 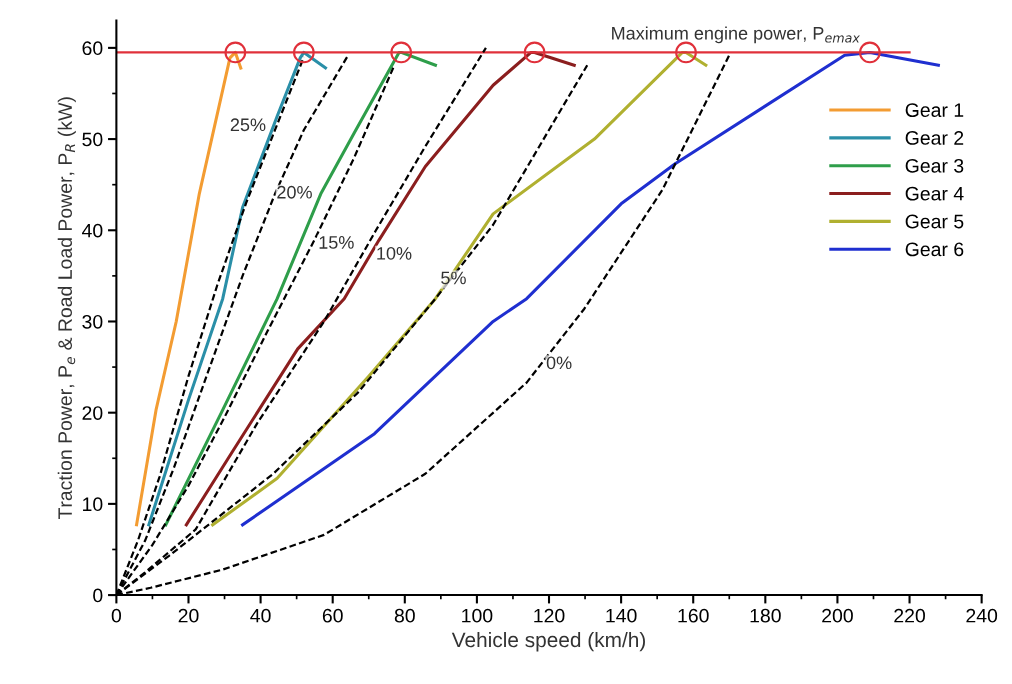 I want to click on y-tick-label: 10, so click(x=93, y=504).